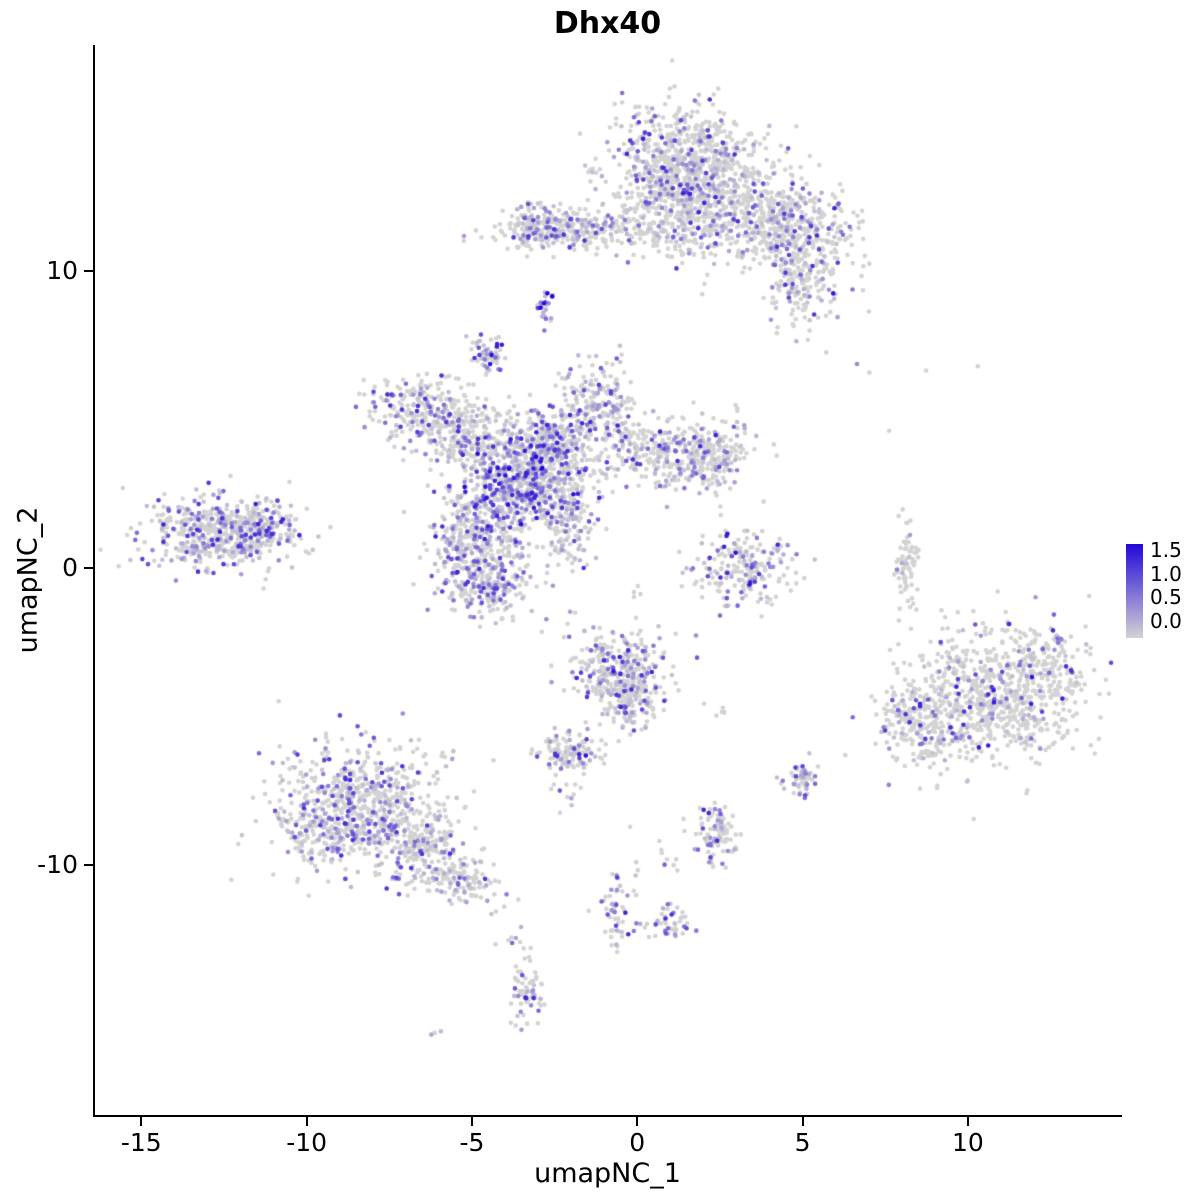 The height and width of the screenshot is (1200, 1200). What do you see at coordinates (1166, 573) in the screenshot?
I see `legend-tick-label: 1.0` at bounding box center [1166, 573].